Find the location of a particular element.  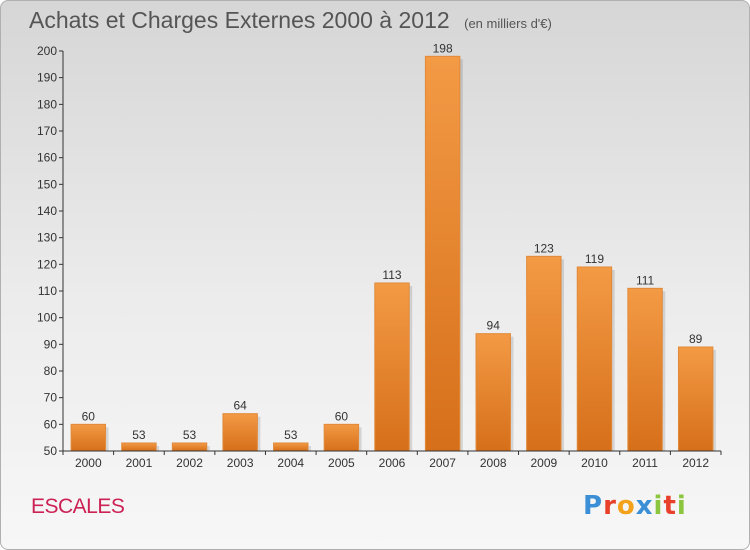

bar-2001 is located at coordinates (139, 447).